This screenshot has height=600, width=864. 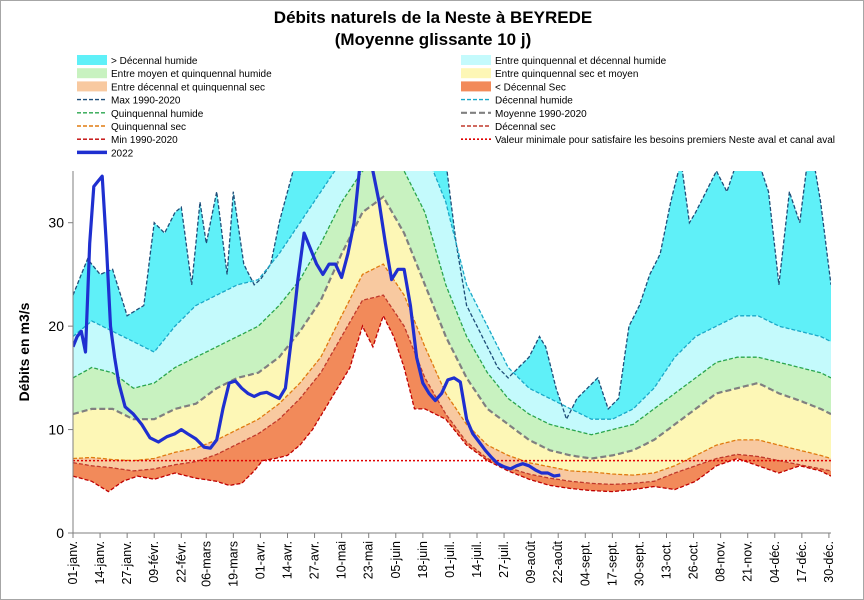 I want to click on x-tick-label: 30-sept., so click(x=639, y=563).